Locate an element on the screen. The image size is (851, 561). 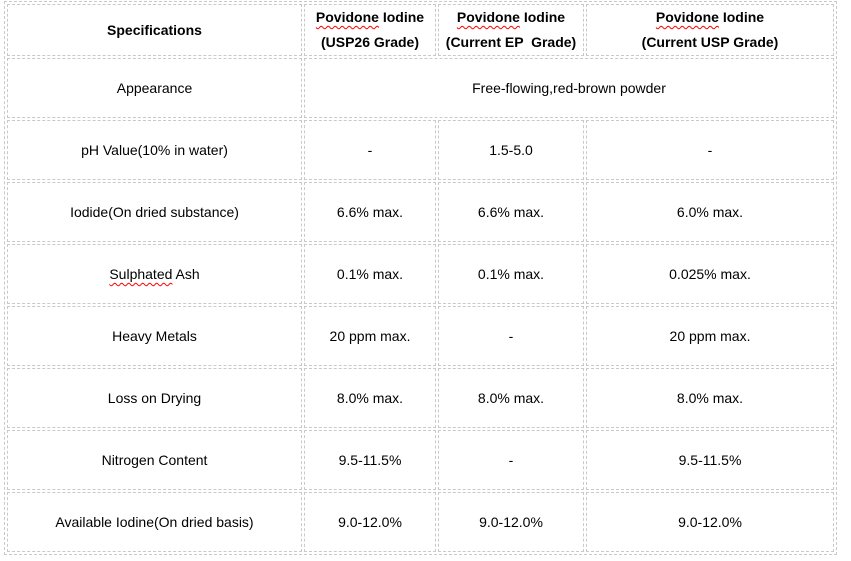
value-cell: 1.5-5.0 is located at coordinates (511, 150).